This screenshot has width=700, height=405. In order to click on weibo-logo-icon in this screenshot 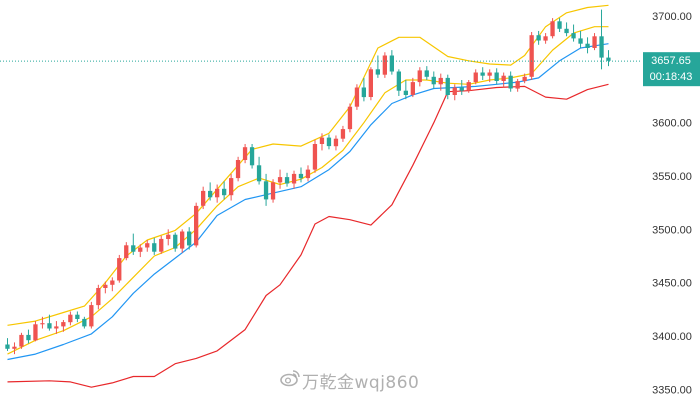, I will do `click(290, 378)`.